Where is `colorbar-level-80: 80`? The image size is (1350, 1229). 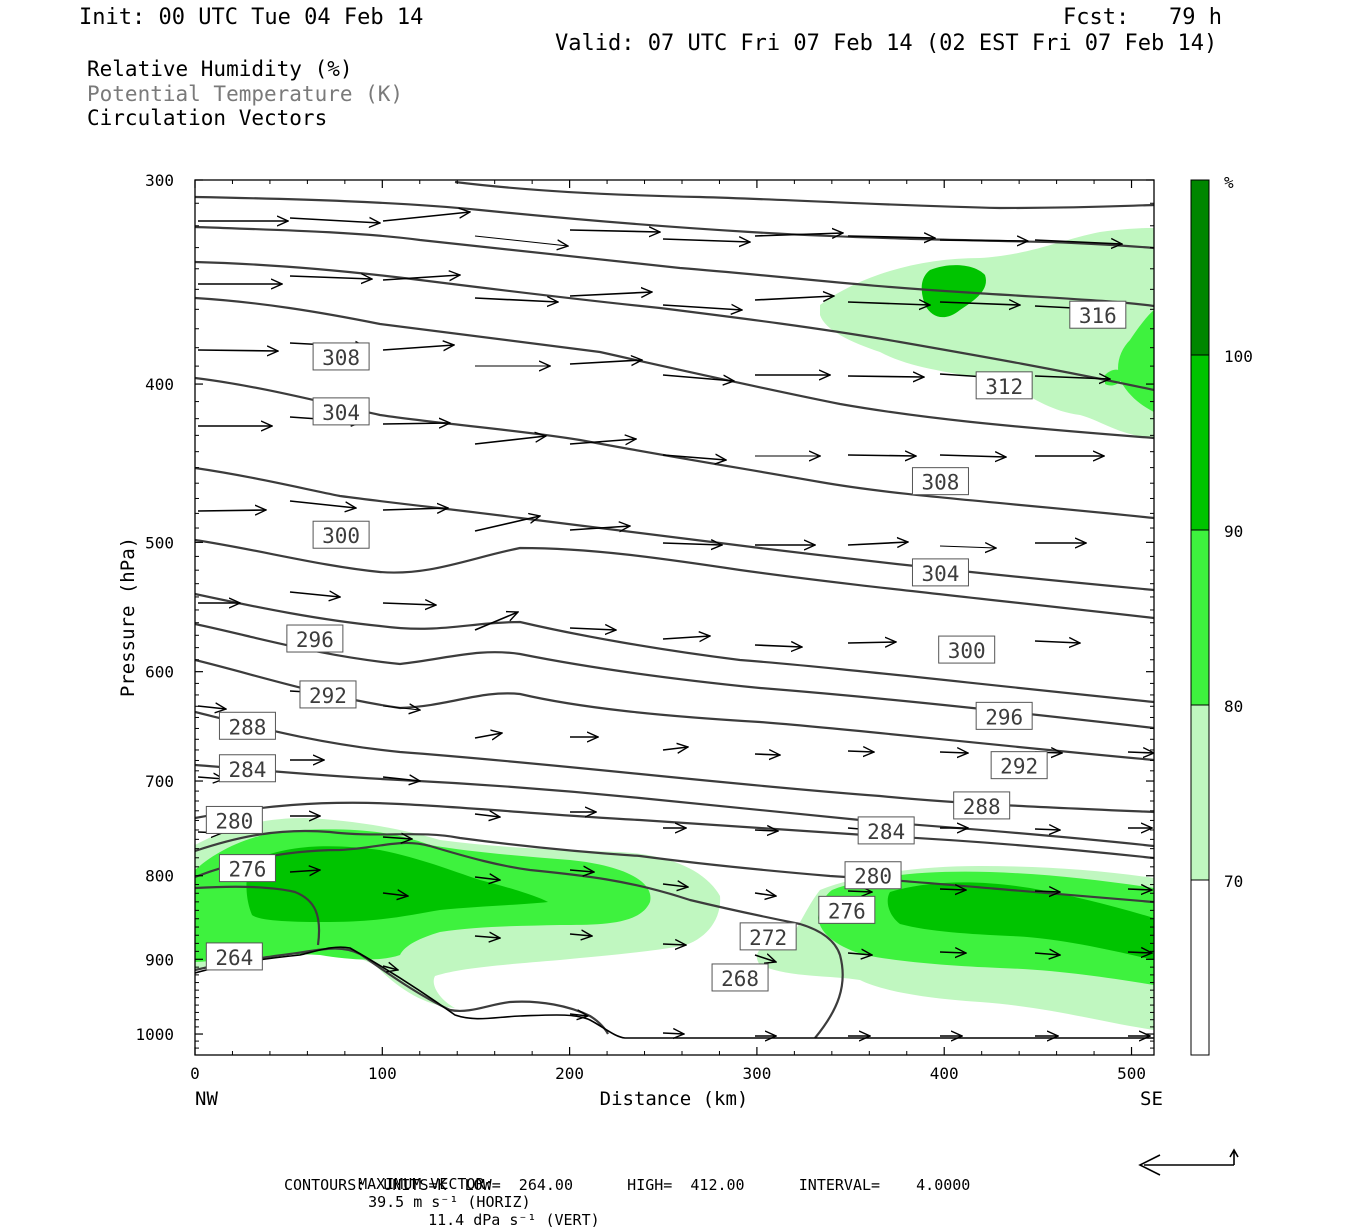
colorbar-level-80: 80 is located at coordinates (1233, 706).